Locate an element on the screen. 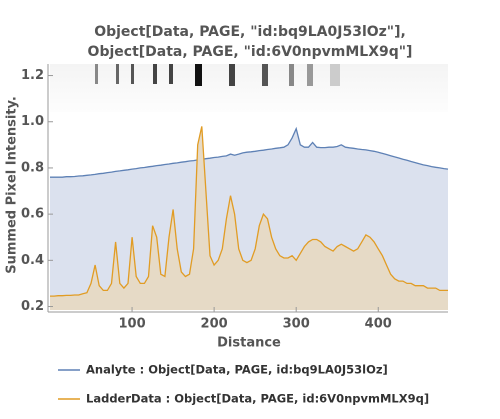 The width and height of the screenshot is (500, 419). chart-title: Object[Data, PAGE, "id:6V0npvmMLX9q"] is located at coordinates (250, 52).